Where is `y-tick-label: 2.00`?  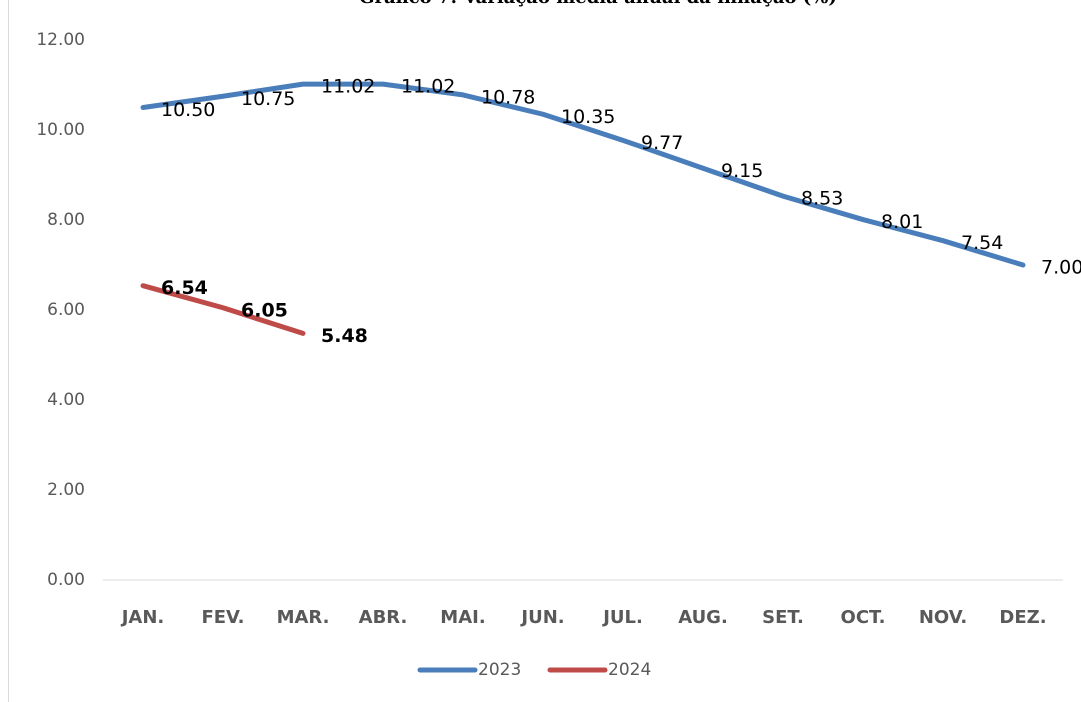
y-tick-label: 2.00 is located at coordinates (66, 490).